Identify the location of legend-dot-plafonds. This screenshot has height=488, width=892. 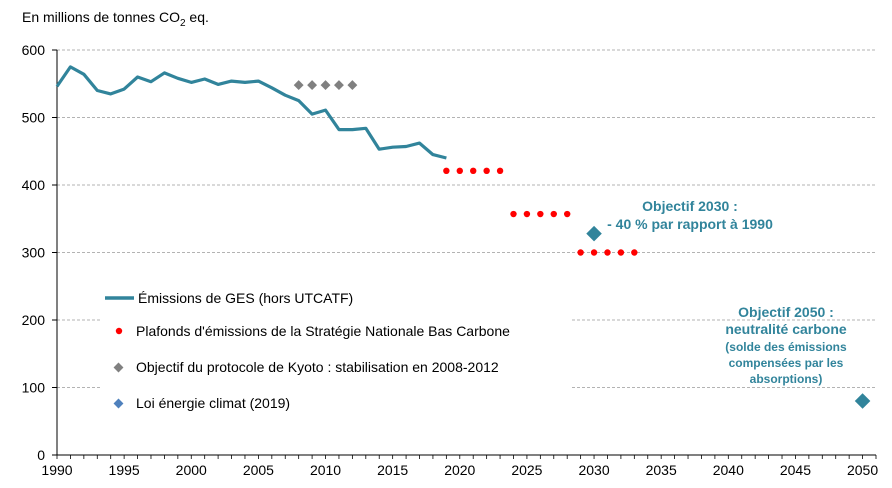
(119, 331).